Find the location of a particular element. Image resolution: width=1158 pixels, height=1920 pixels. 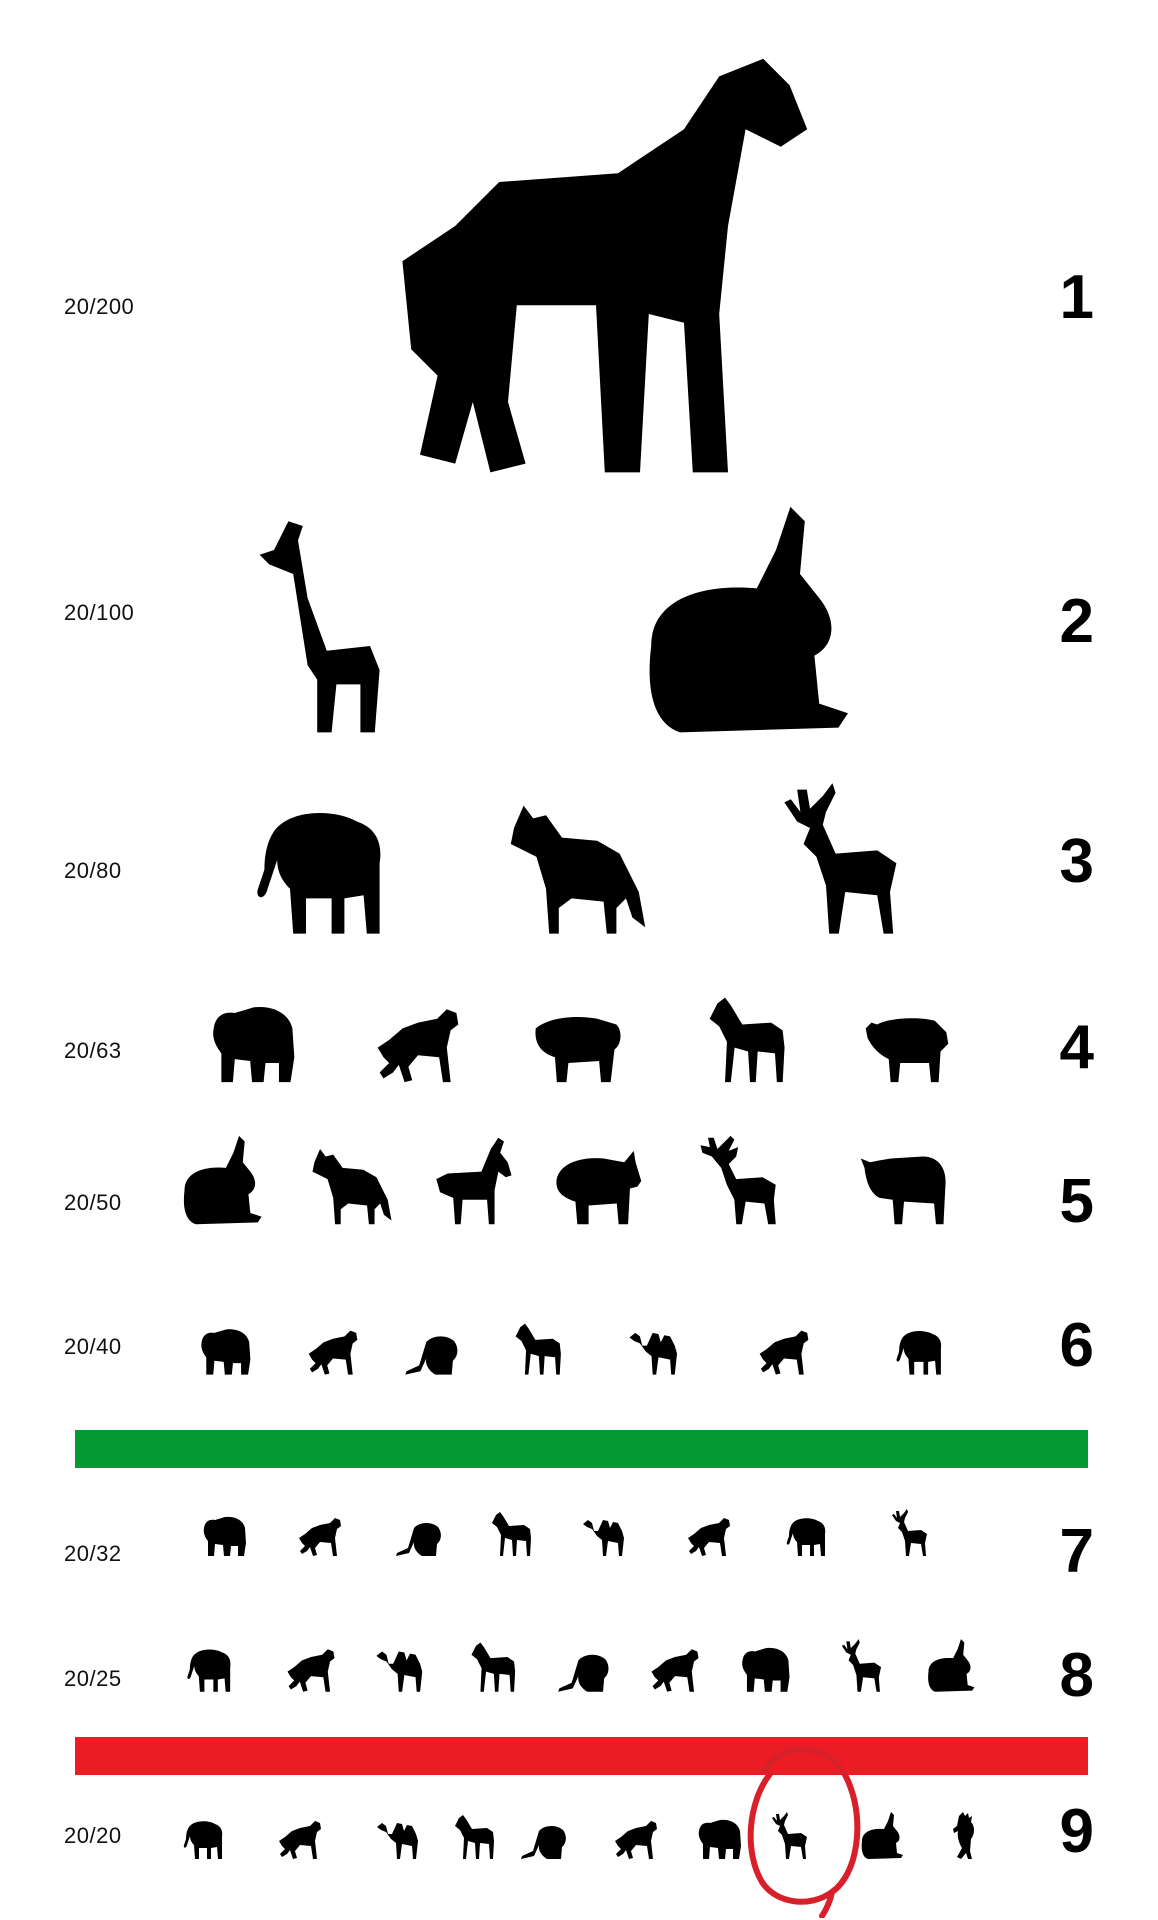

row-number-3: 3 is located at coordinates (1076, 861).